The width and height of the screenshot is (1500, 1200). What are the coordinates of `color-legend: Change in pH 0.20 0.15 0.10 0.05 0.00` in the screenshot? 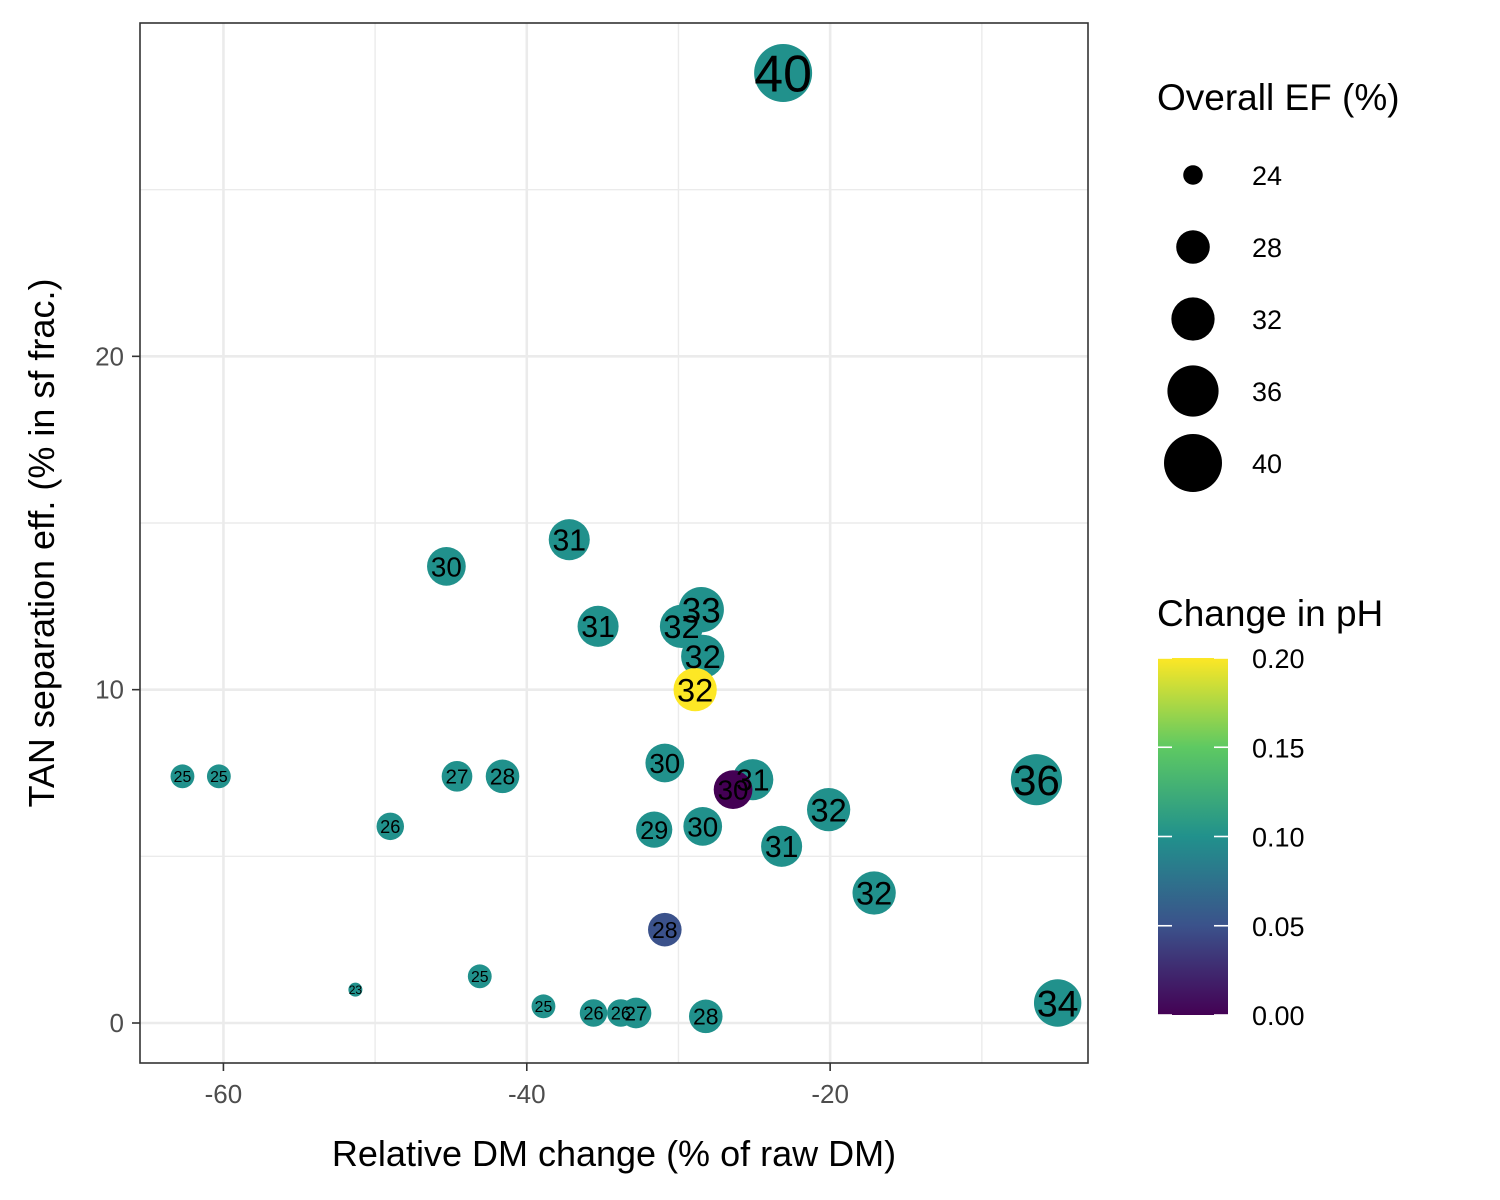 It's located at (1270, 812).